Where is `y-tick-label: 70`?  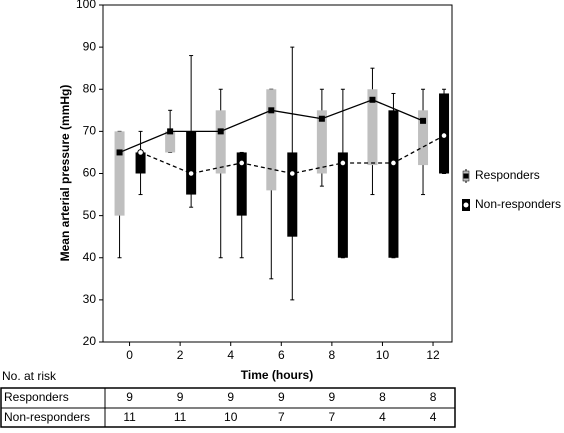
y-tick-label: 70 is located at coordinates (90, 131).